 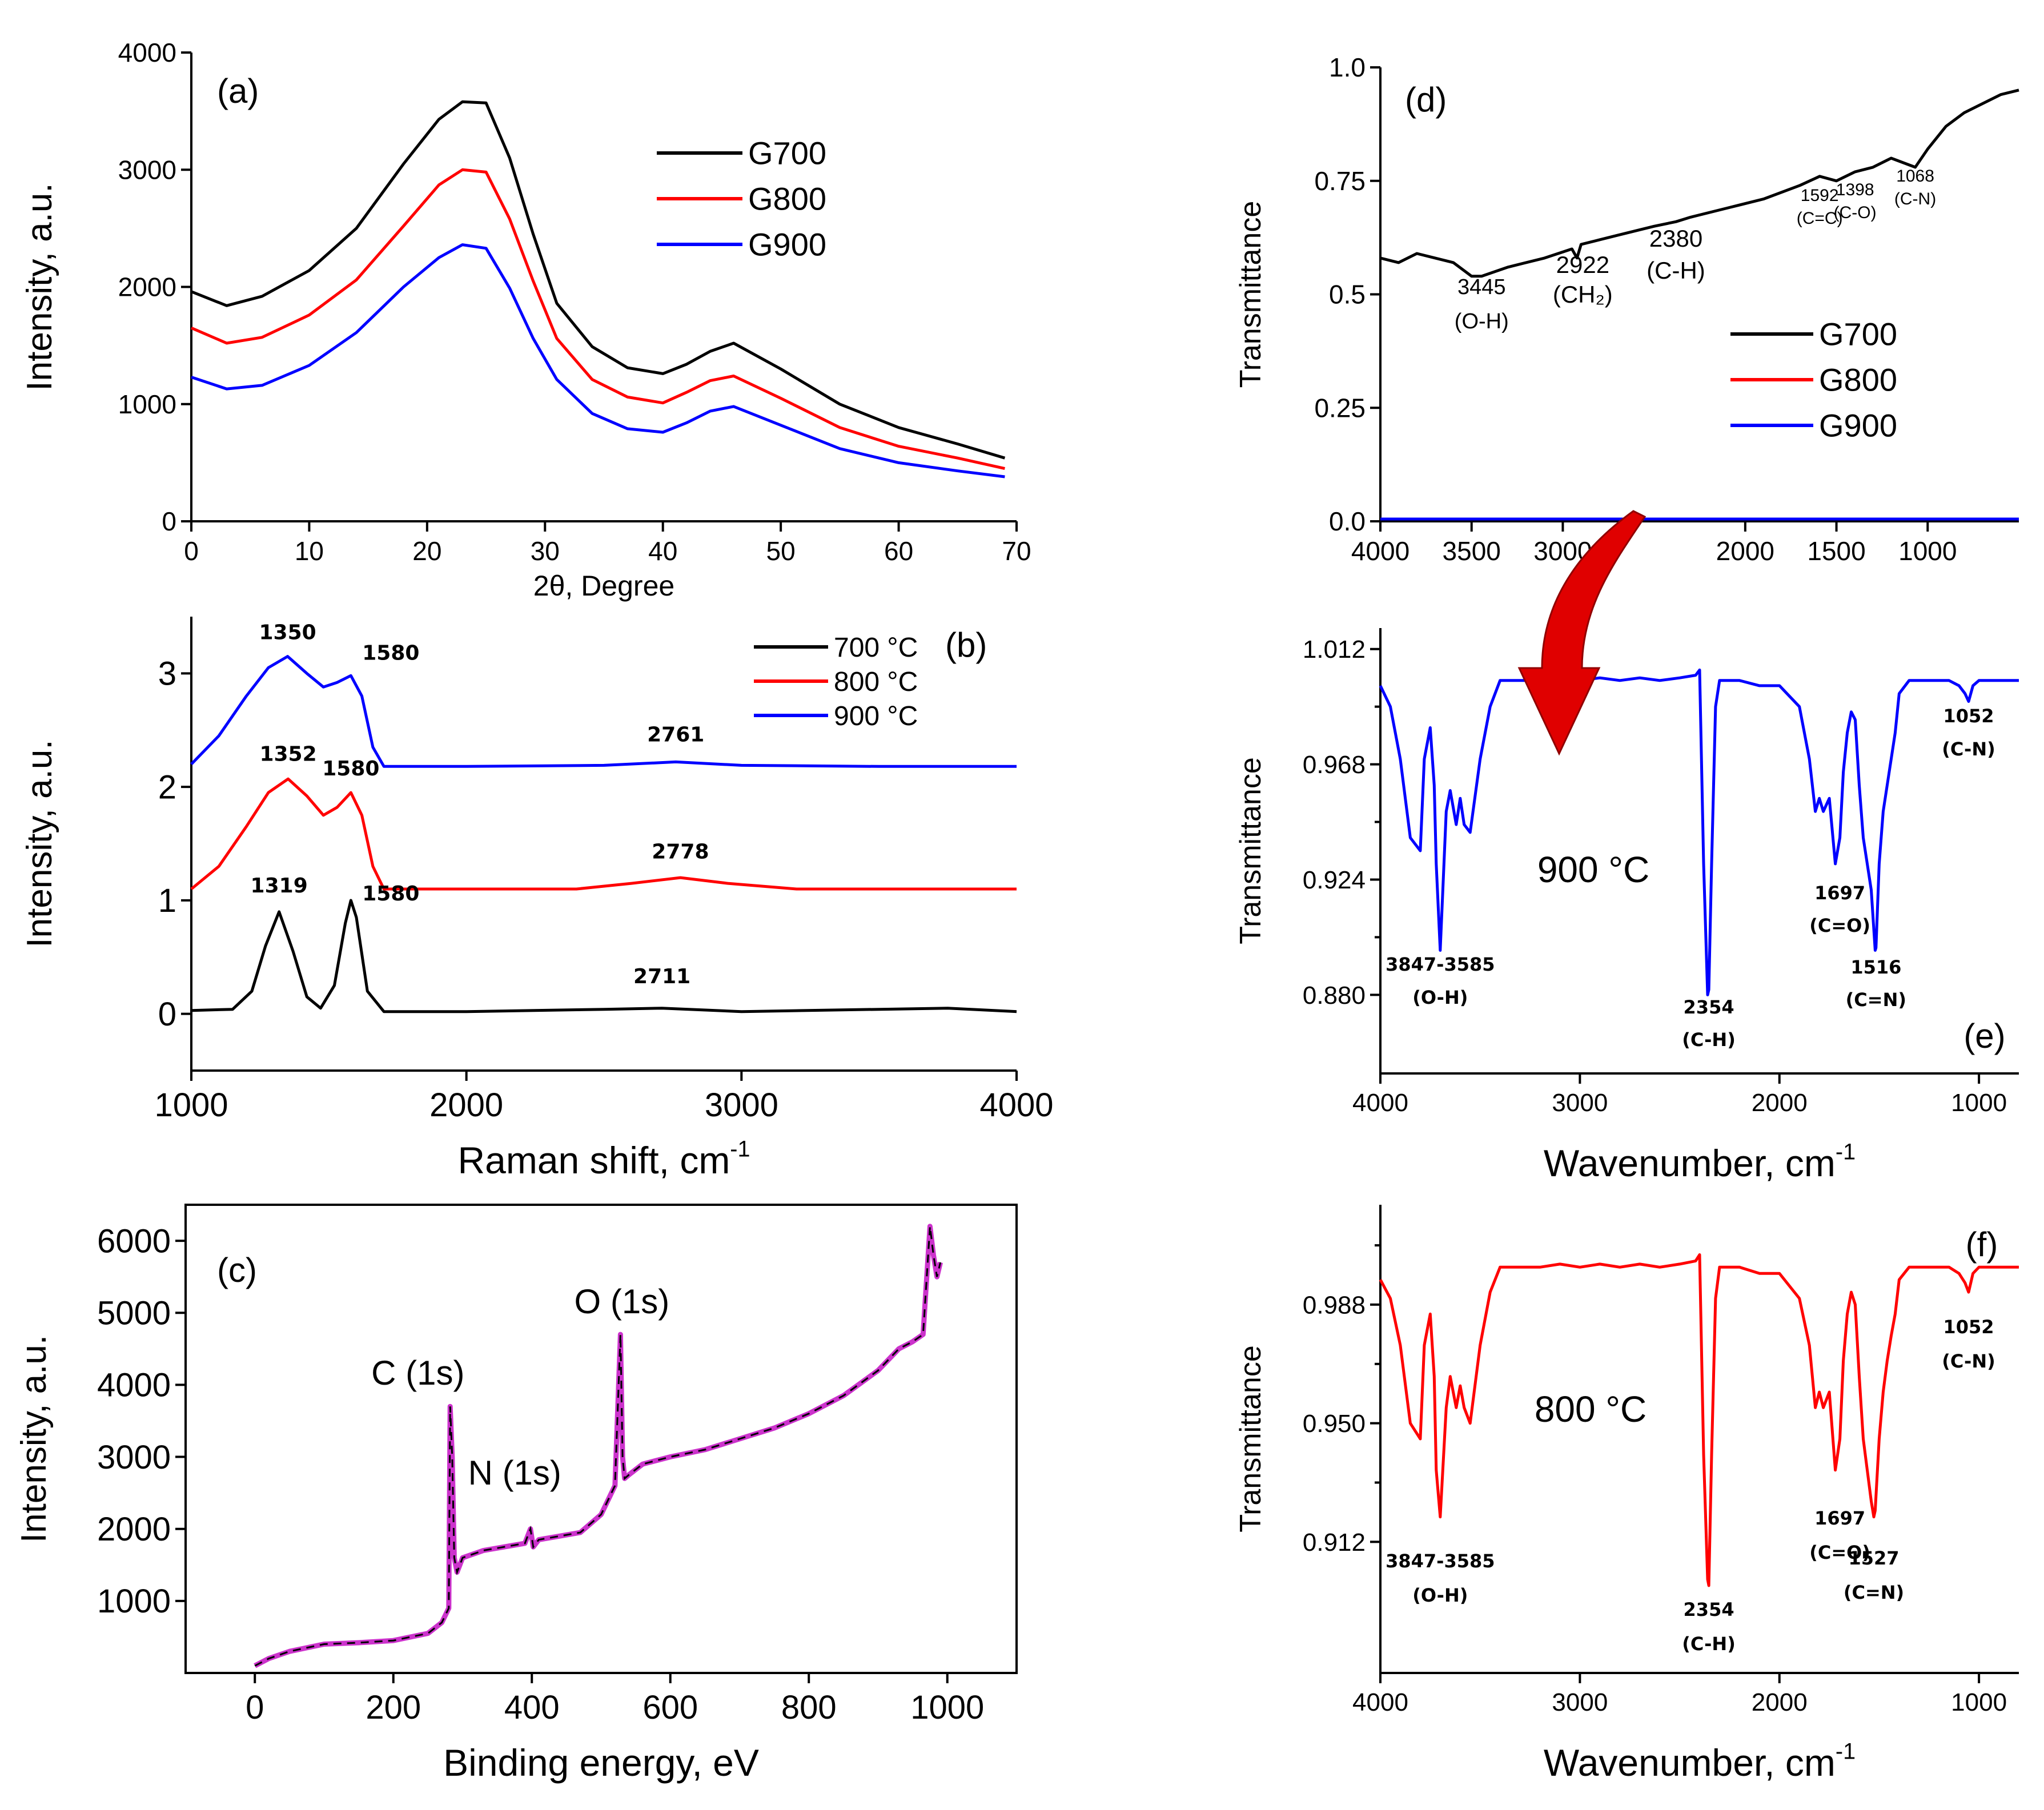 I want to click on red-arrow, so click(x=1582, y=633).